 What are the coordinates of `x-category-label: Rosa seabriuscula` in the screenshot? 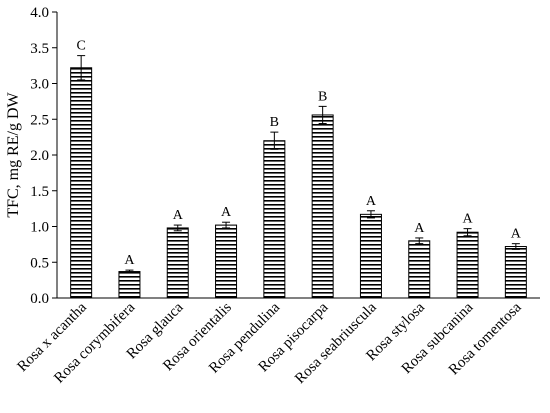 It's located at (336, 343).